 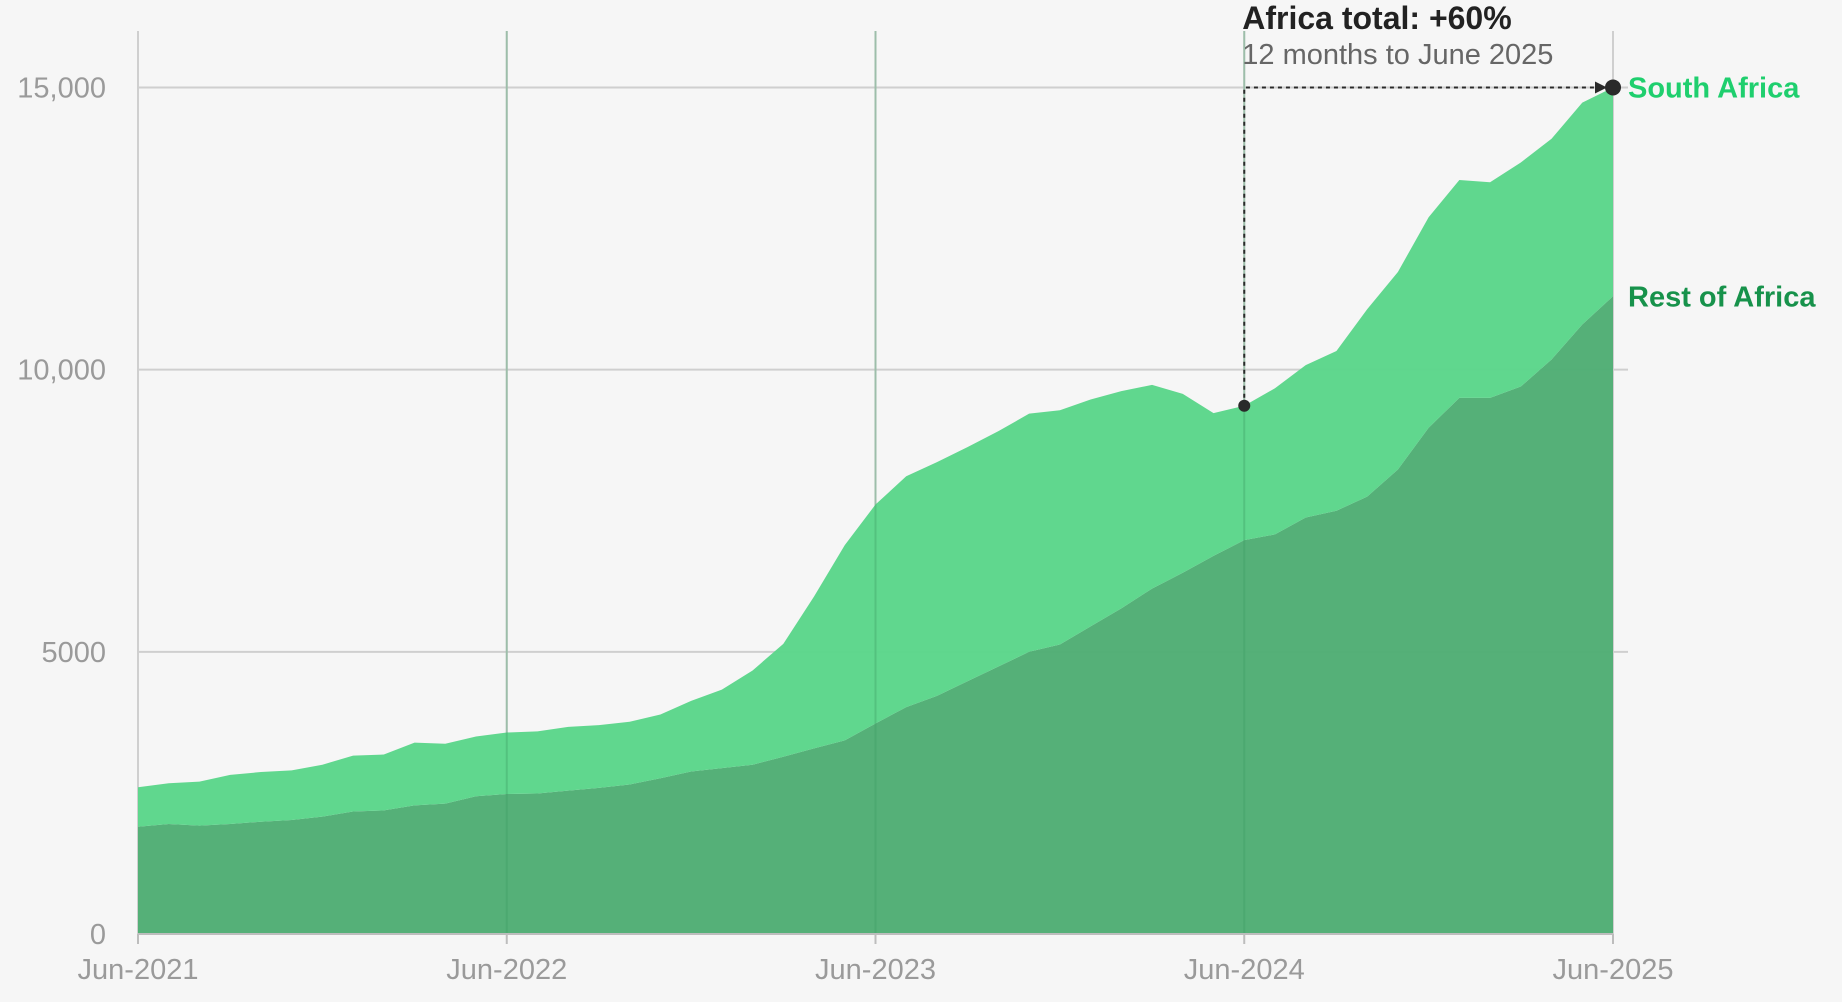 I want to click on y-tick-label: 15,000, so click(x=61, y=88).